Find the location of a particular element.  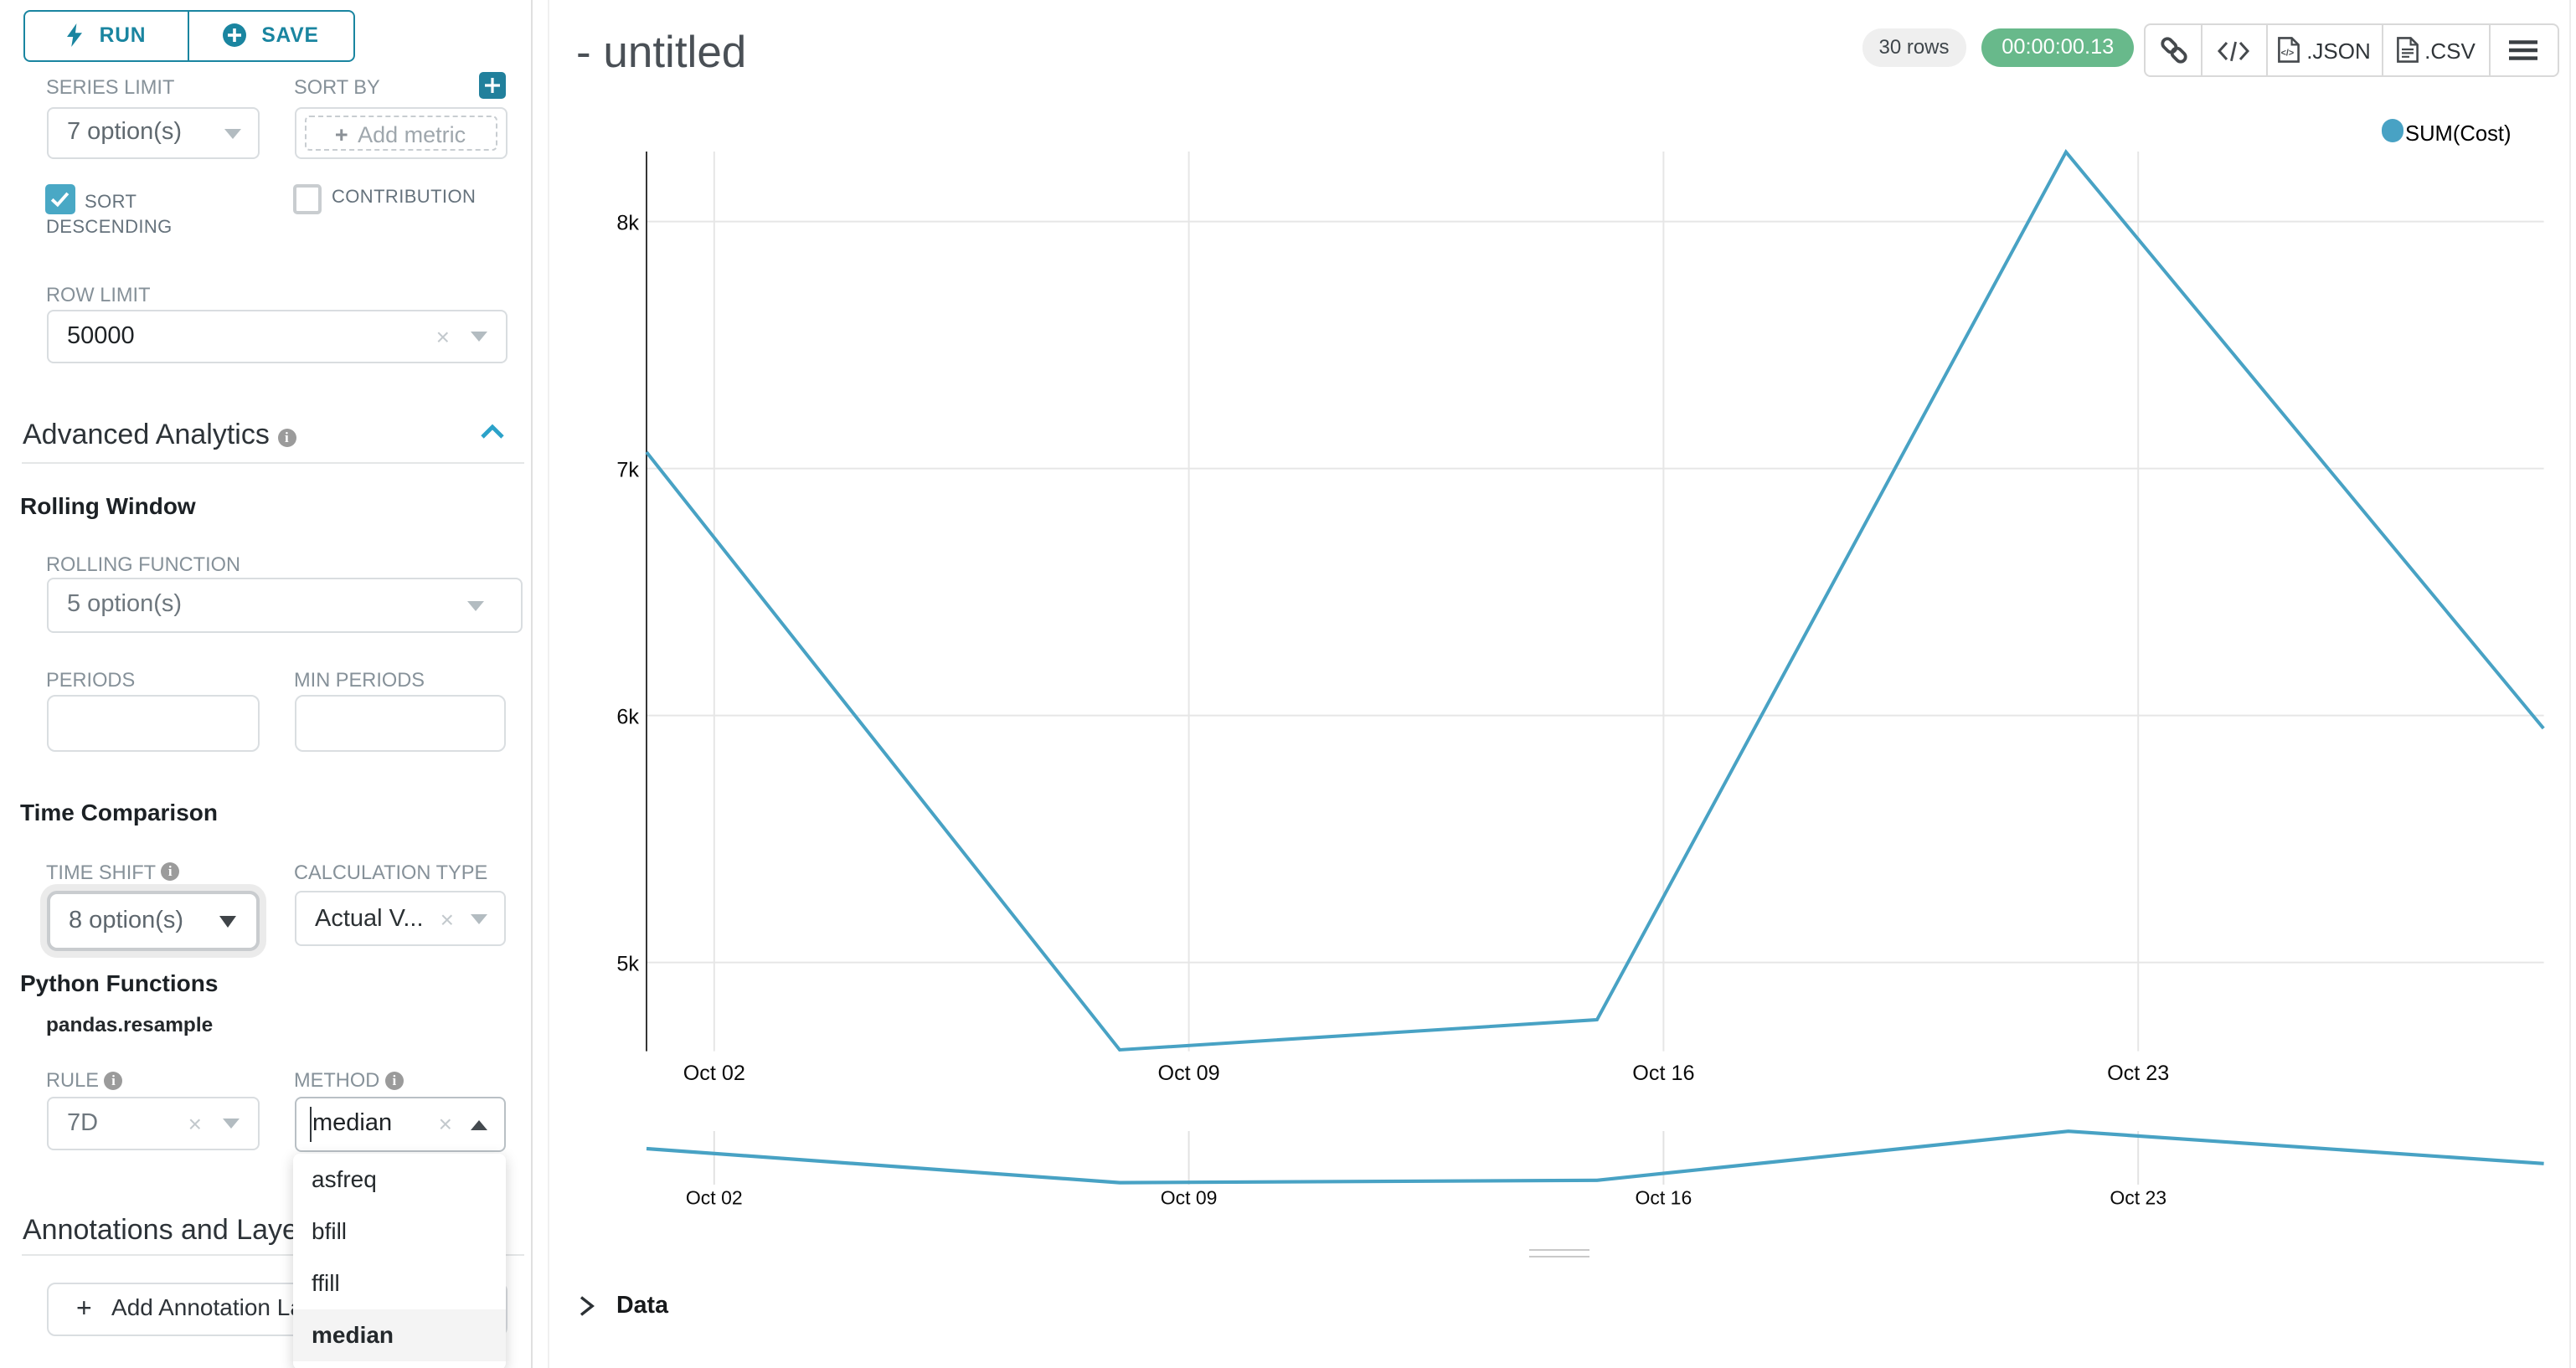

svg-text: 8k is located at coordinates (627, 223).